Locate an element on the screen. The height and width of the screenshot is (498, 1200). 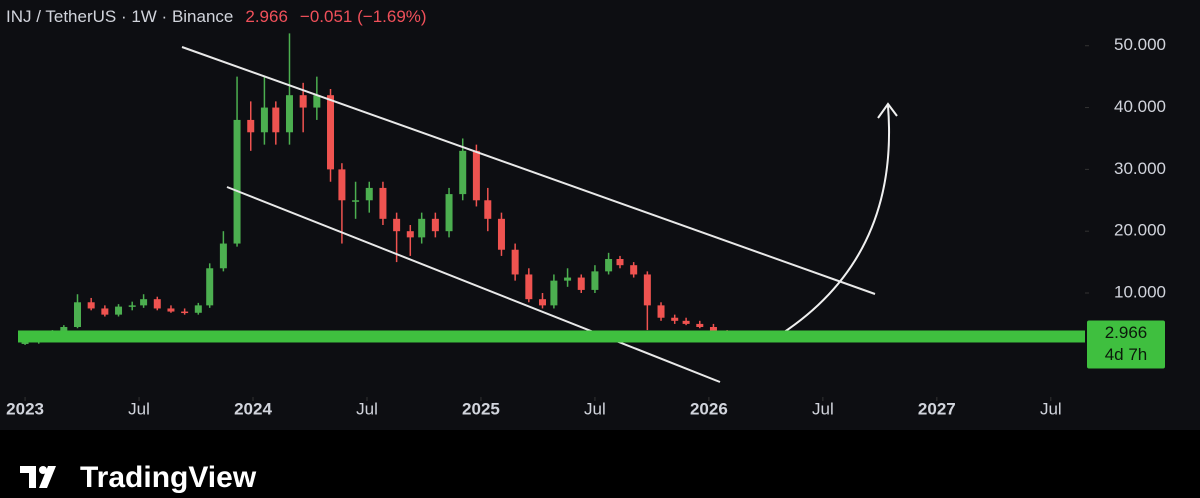
x-tick-label: 2024 is located at coordinates (253, 408).